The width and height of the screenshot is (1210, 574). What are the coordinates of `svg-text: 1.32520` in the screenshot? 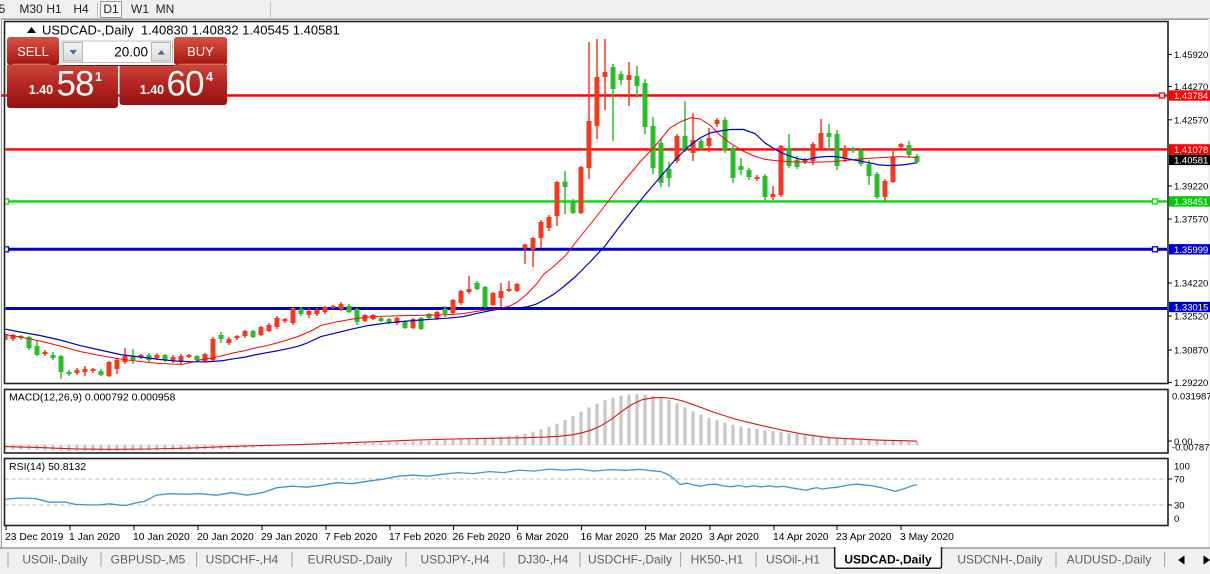 It's located at (1191, 317).